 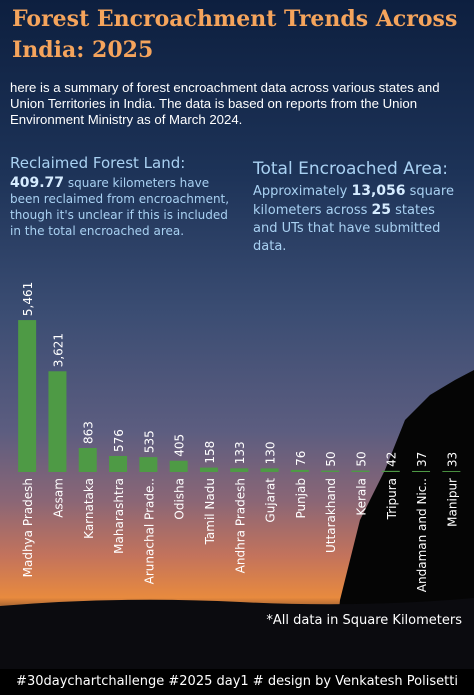 What do you see at coordinates (119, 516) in the screenshot?
I see `x-tick-label: Maharashtra` at bounding box center [119, 516].